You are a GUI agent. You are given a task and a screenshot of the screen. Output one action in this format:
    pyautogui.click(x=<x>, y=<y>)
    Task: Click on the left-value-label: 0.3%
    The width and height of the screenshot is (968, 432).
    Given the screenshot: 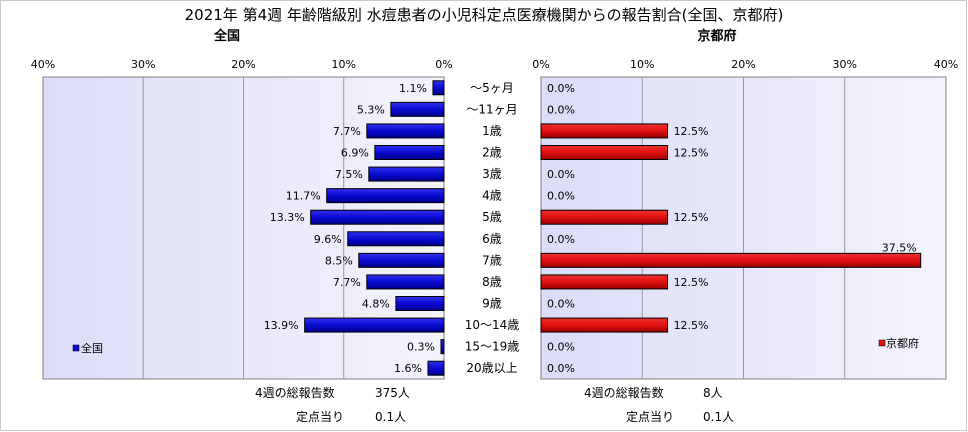 What is the action you would take?
    pyautogui.click(x=421, y=347)
    